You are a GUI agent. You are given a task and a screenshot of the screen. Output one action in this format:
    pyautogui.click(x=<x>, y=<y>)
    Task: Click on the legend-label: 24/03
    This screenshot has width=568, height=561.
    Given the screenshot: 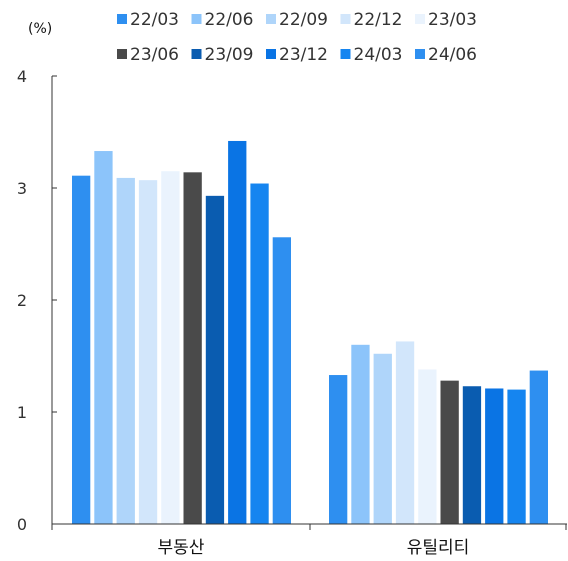 What is the action you would take?
    pyautogui.click(x=378, y=55)
    